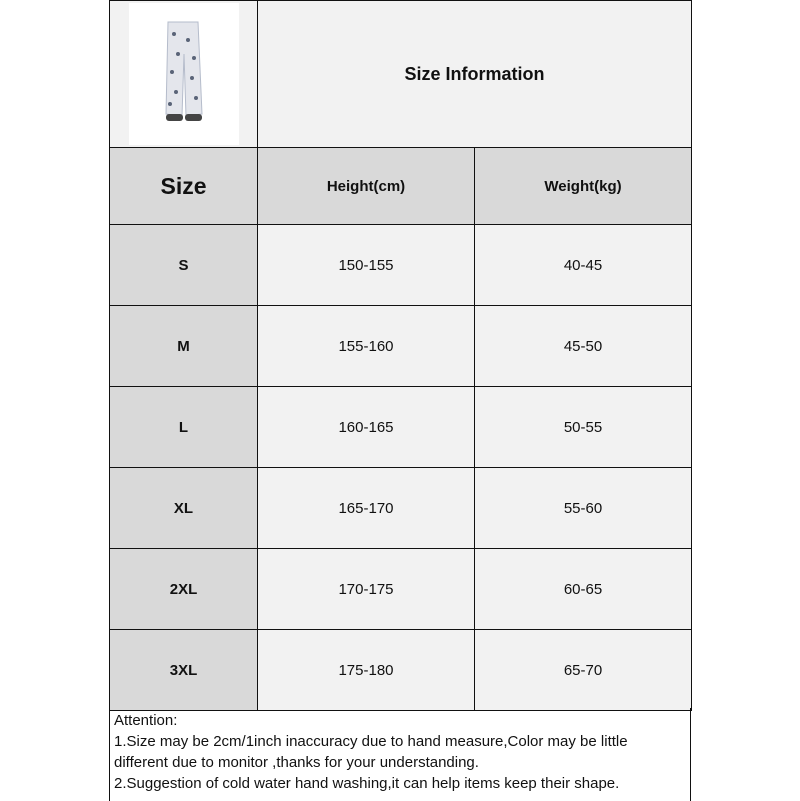  What do you see at coordinates (366, 670) in the screenshot?
I see `height-cell: 175-180` at bounding box center [366, 670].